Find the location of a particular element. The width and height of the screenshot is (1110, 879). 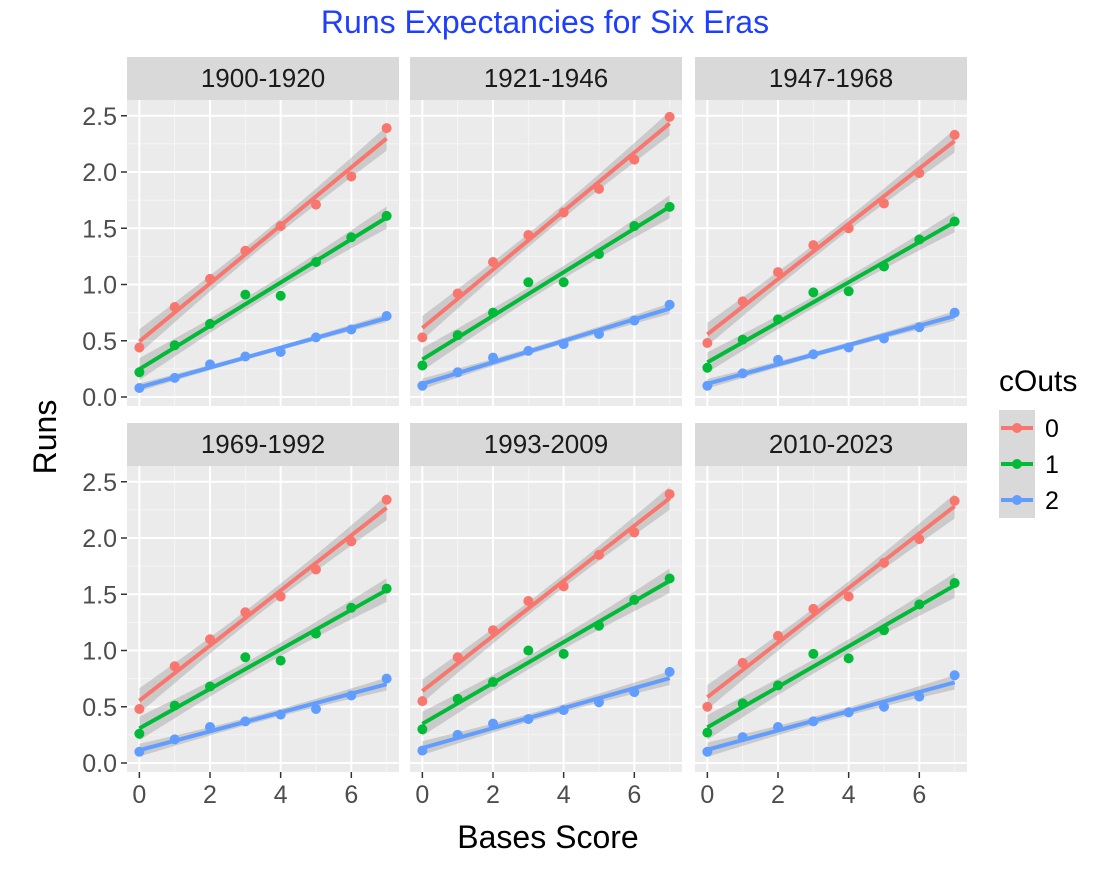

legend-title: cOuts is located at coordinates (1038, 381).